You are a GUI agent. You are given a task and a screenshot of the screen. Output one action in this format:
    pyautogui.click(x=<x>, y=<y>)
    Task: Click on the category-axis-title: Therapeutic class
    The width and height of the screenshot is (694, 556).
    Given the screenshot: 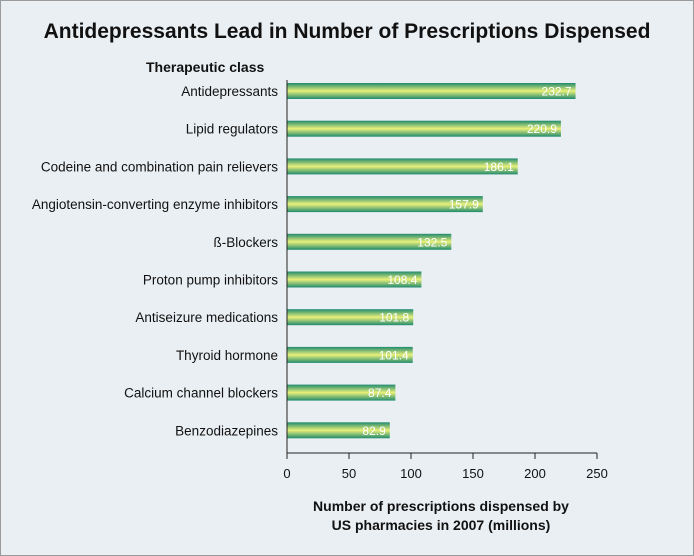 What is the action you would take?
    pyautogui.click(x=205, y=67)
    